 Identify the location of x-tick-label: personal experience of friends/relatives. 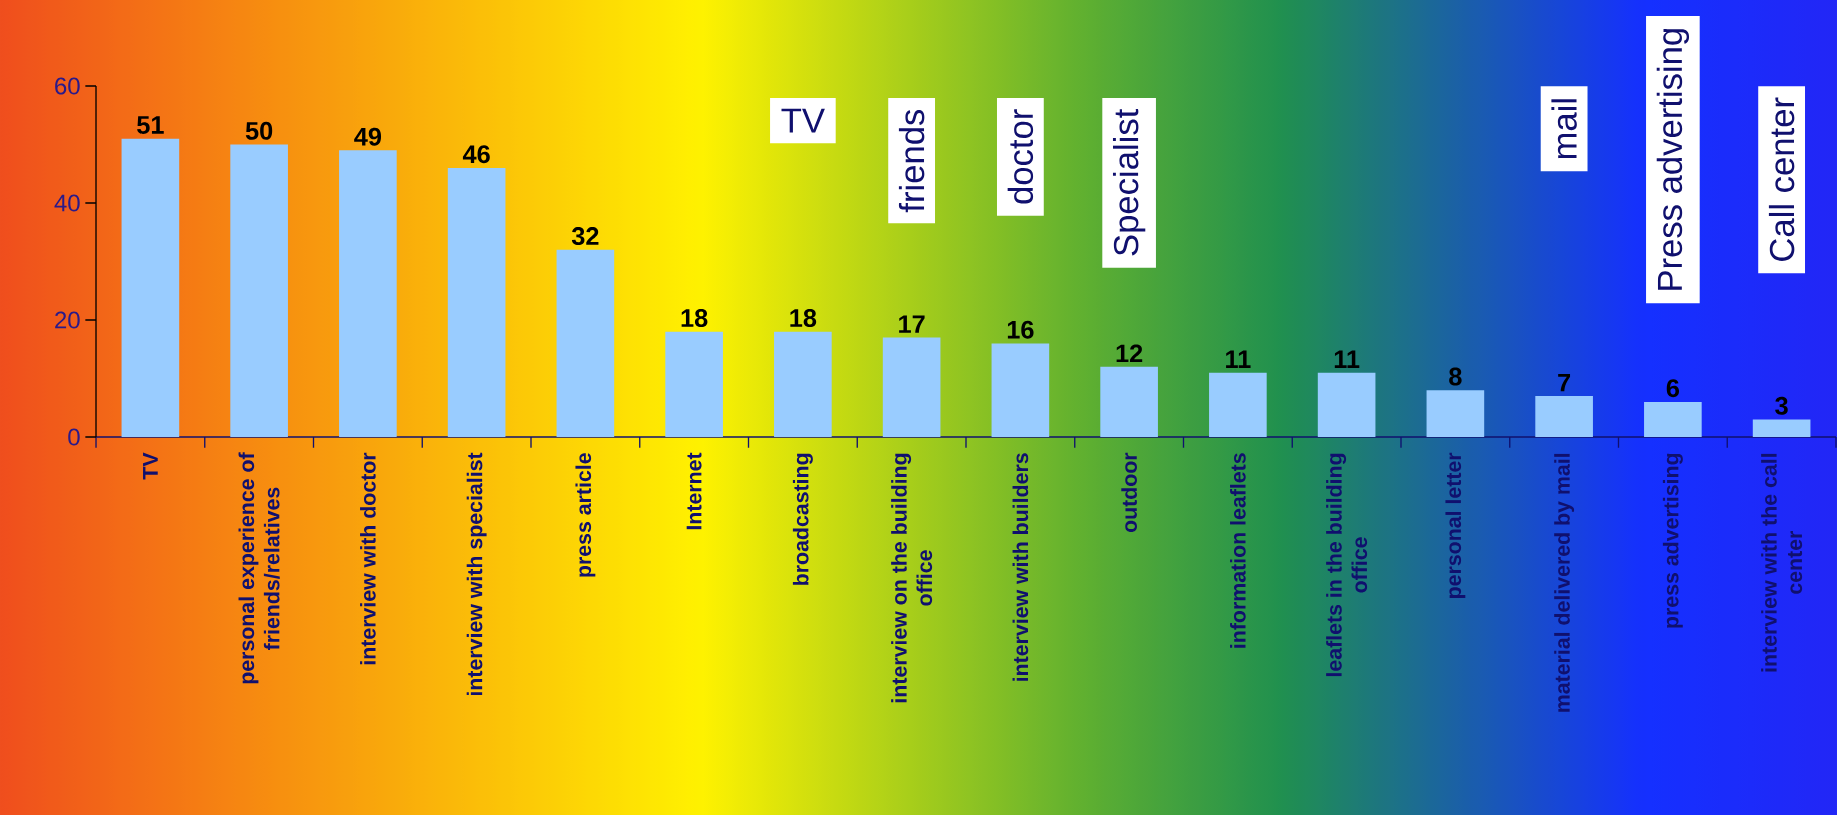
(259, 568).